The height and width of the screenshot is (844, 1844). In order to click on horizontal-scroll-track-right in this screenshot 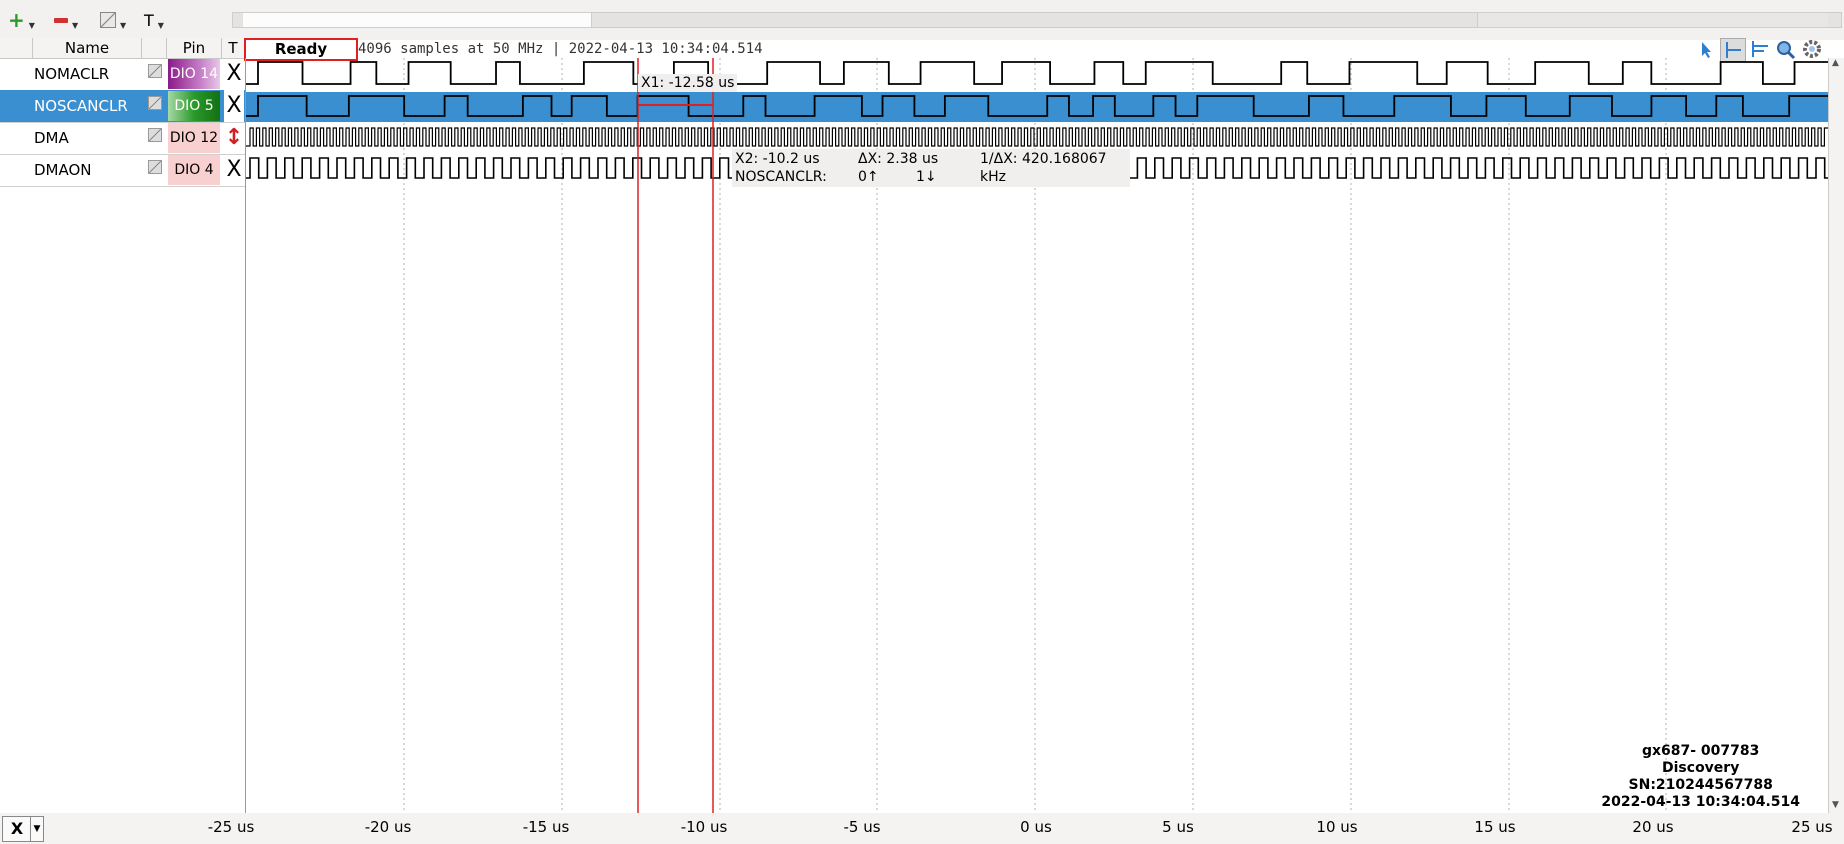, I will do `click(1652, 20)`.